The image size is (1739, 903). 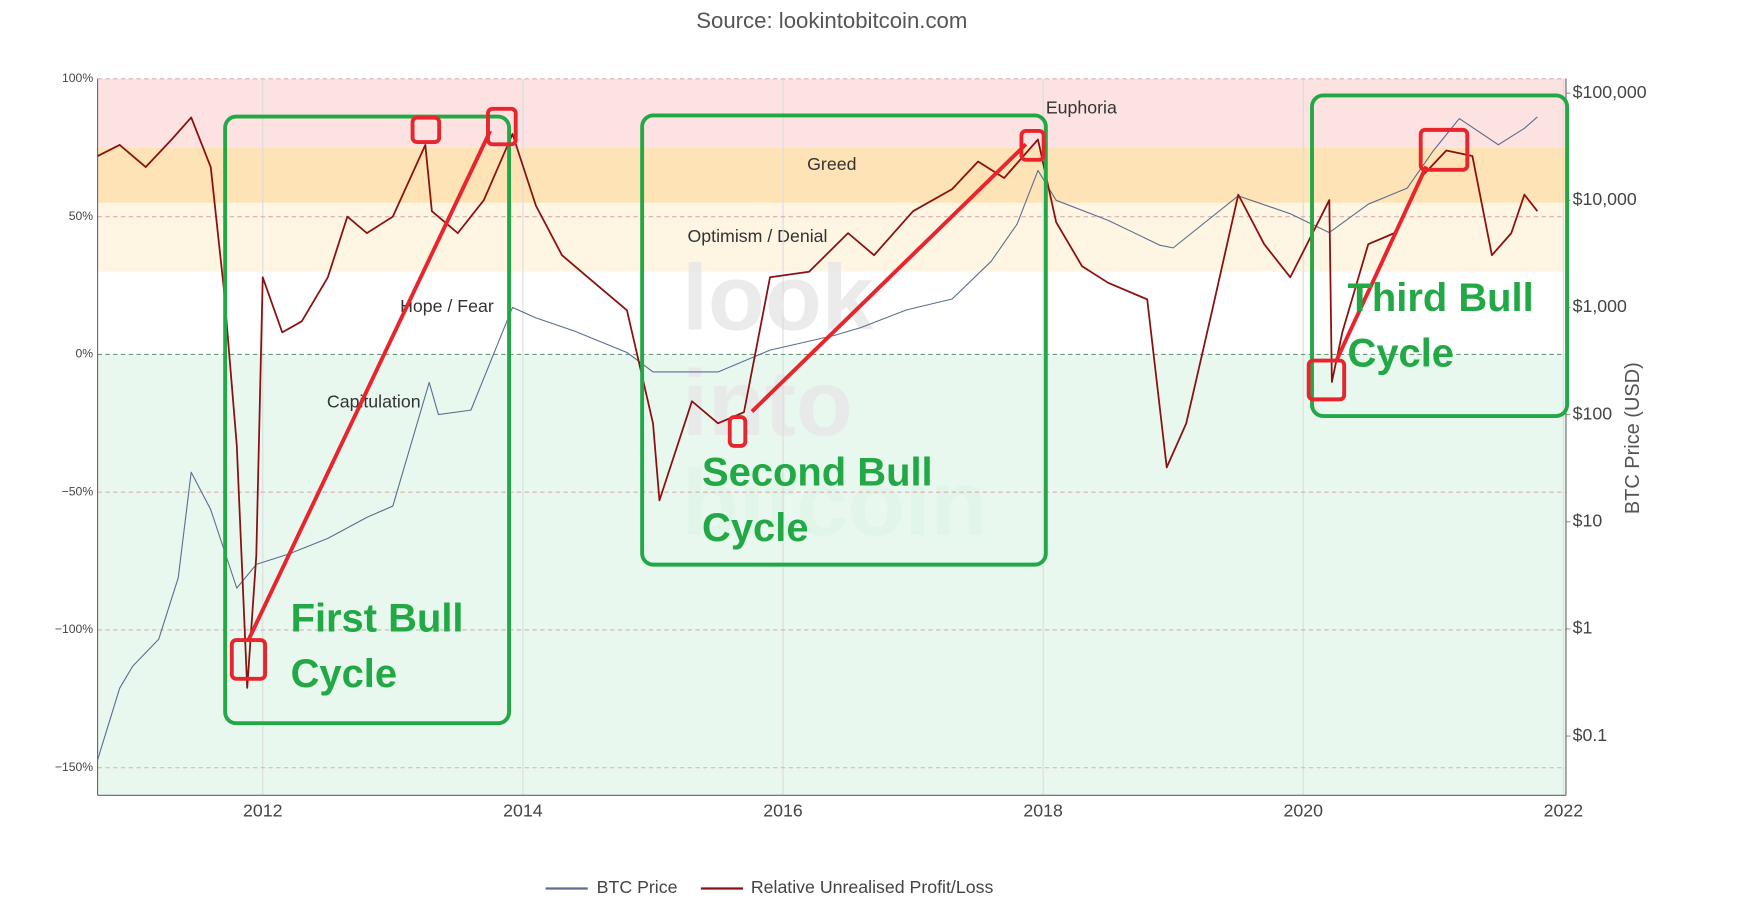 I want to click on y2-tick-label: $1,000, so click(x=1600, y=306).